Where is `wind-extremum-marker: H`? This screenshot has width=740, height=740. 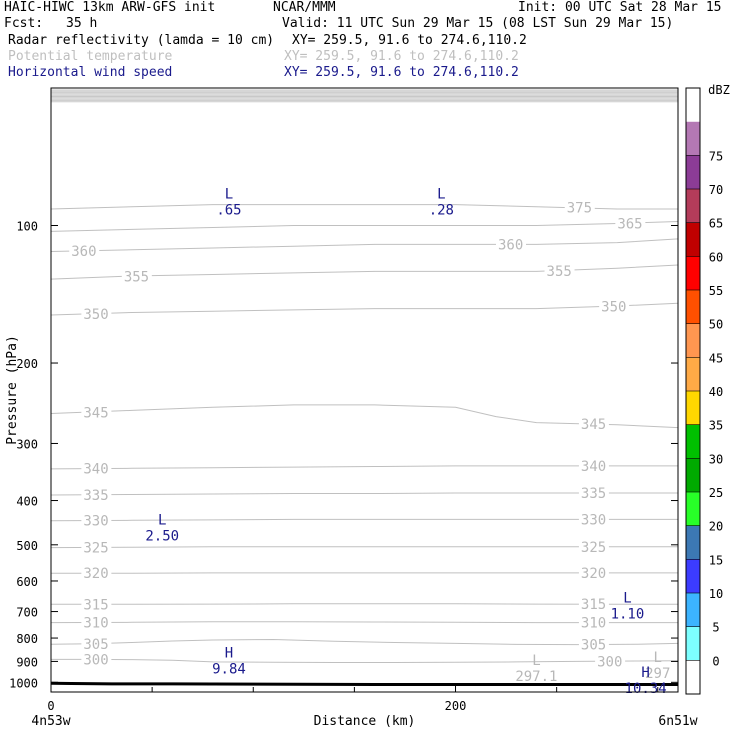 wind-extremum-marker: H is located at coordinates (229, 654).